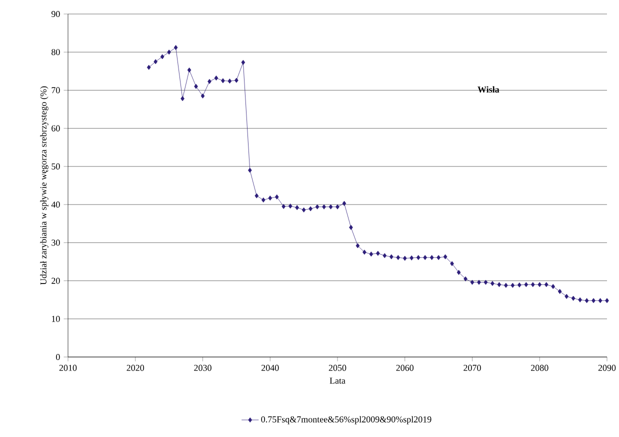 The height and width of the screenshot is (437, 619). What do you see at coordinates (203, 367) in the screenshot?
I see `x-tick-label: 2030` at bounding box center [203, 367].